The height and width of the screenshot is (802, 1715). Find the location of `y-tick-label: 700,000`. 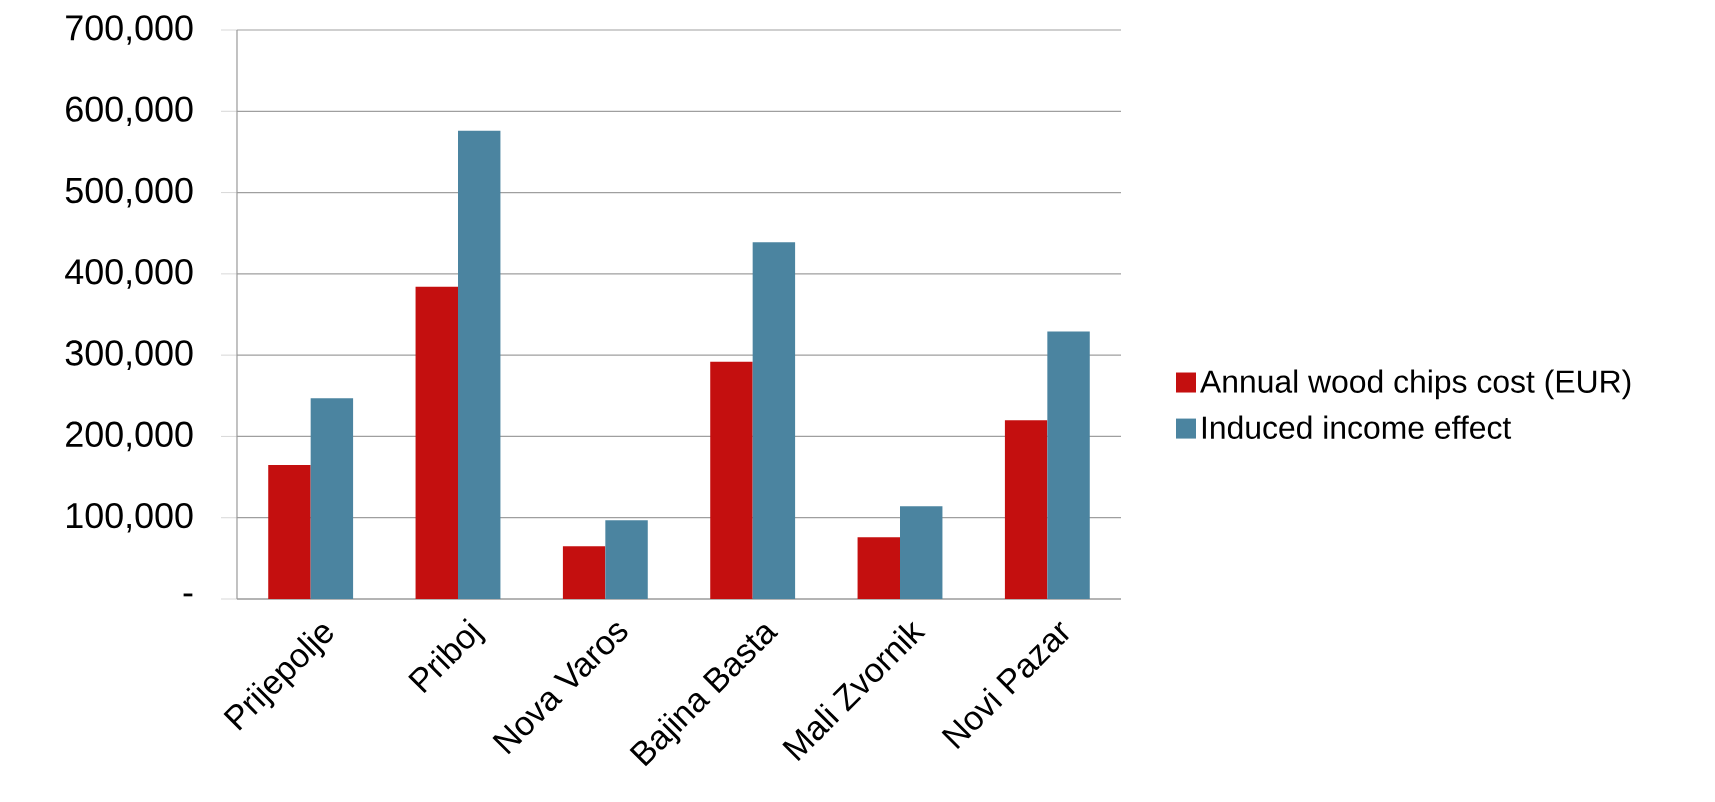

y-tick-label: 700,000 is located at coordinates (129, 30).